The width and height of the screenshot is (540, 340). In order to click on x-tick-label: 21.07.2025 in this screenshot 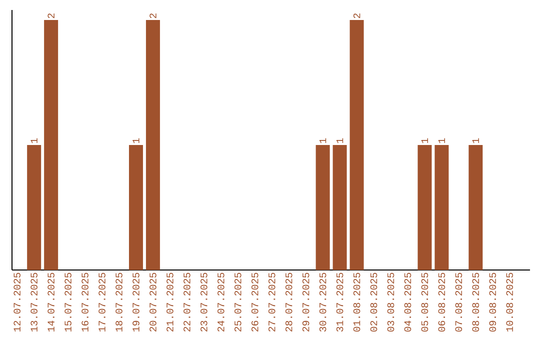, I will do `click(170, 302)`.